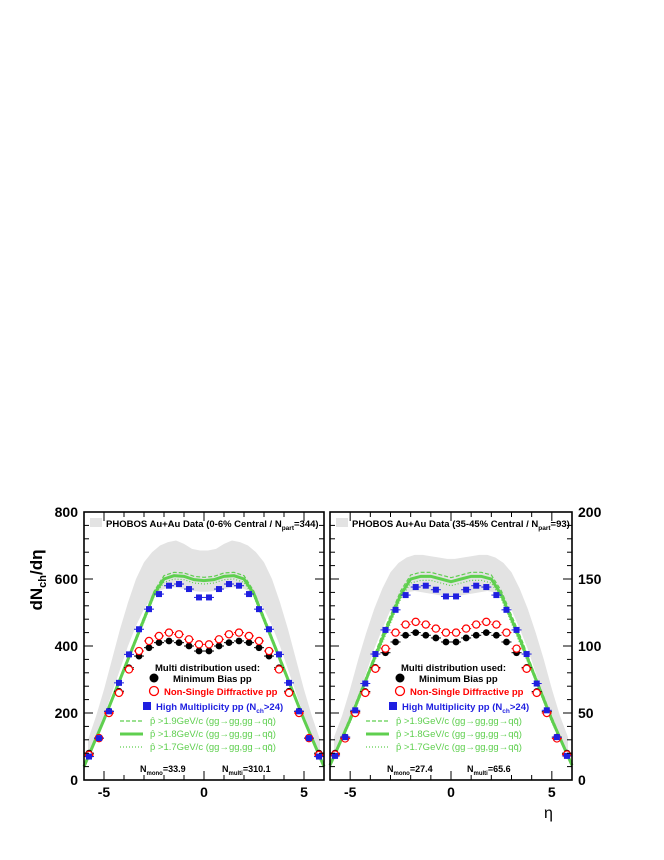 This screenshot has height=860, width=664. Describe the element at coordinates (67, 646) in the screenshot. I see `left-y-tick-label: 400` at that location.